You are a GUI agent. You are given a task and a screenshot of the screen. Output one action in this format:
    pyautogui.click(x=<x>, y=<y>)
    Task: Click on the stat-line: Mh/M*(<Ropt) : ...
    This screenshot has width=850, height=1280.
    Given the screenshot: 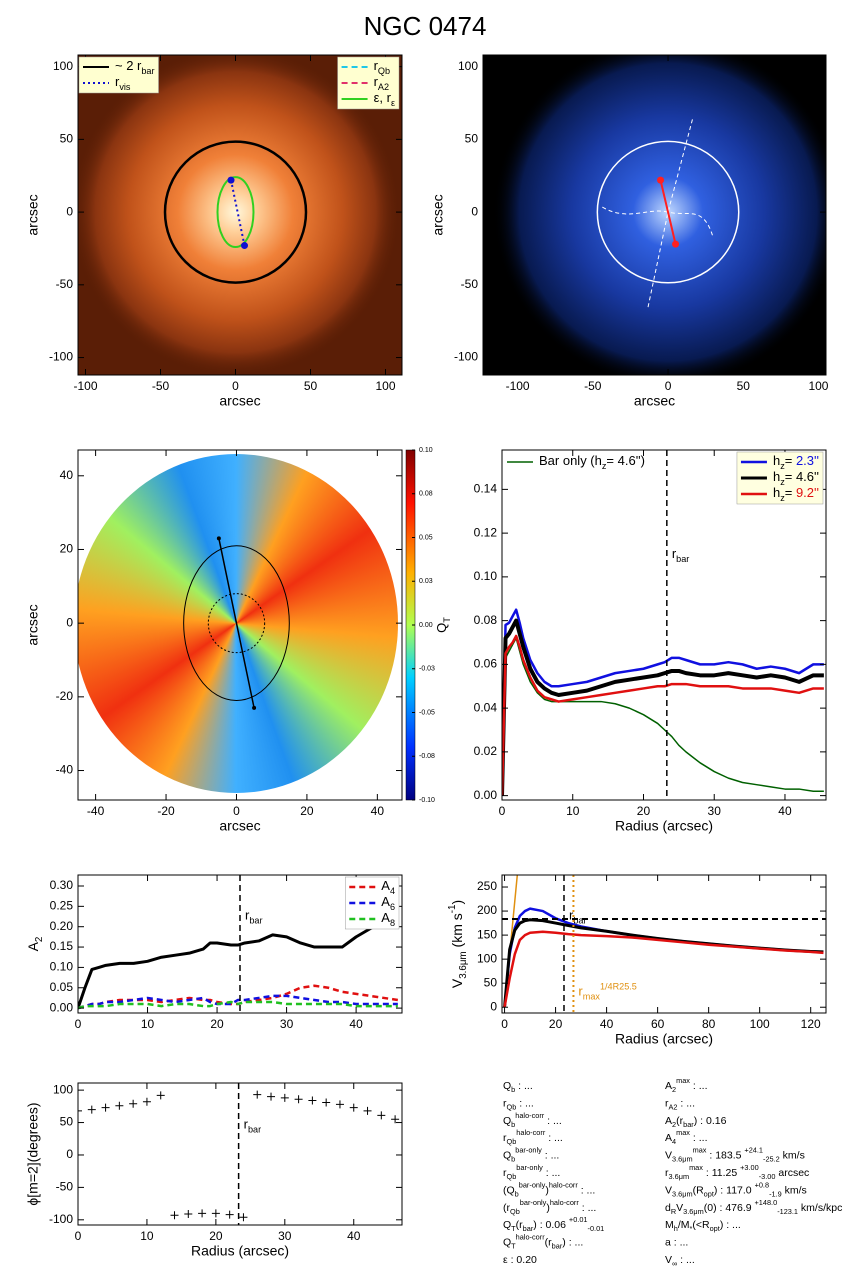 What is the action you would take?
    pyautogui.click(x=703, y=1226)
    